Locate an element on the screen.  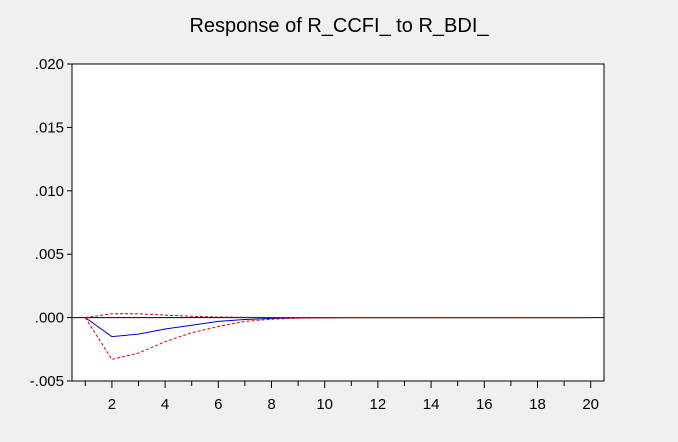
x-tick-label: 8 is located at coordinates (271, 404).